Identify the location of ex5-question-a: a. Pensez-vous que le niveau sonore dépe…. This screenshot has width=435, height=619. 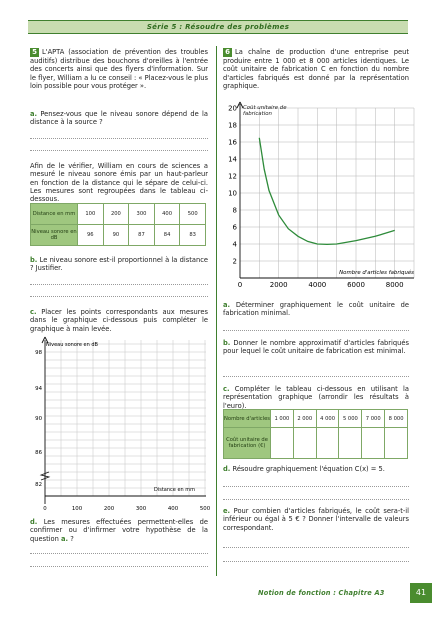
(119, 118).